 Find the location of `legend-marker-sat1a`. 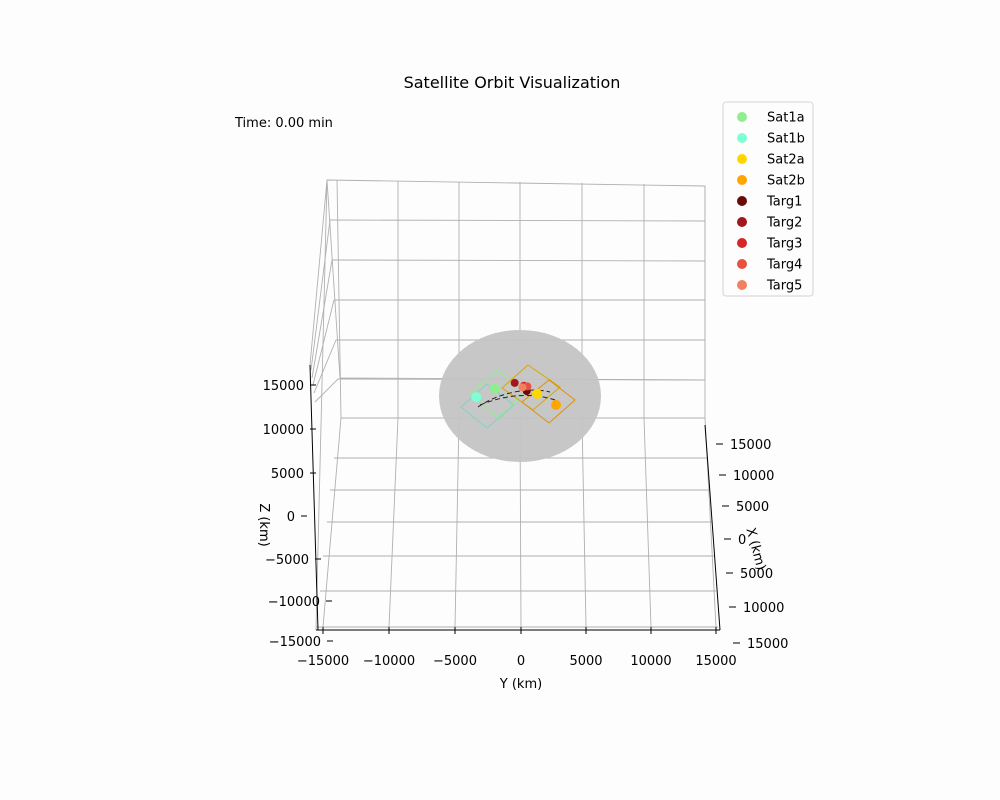

legend-marker-sat1a is located at coordinates (742, 117).